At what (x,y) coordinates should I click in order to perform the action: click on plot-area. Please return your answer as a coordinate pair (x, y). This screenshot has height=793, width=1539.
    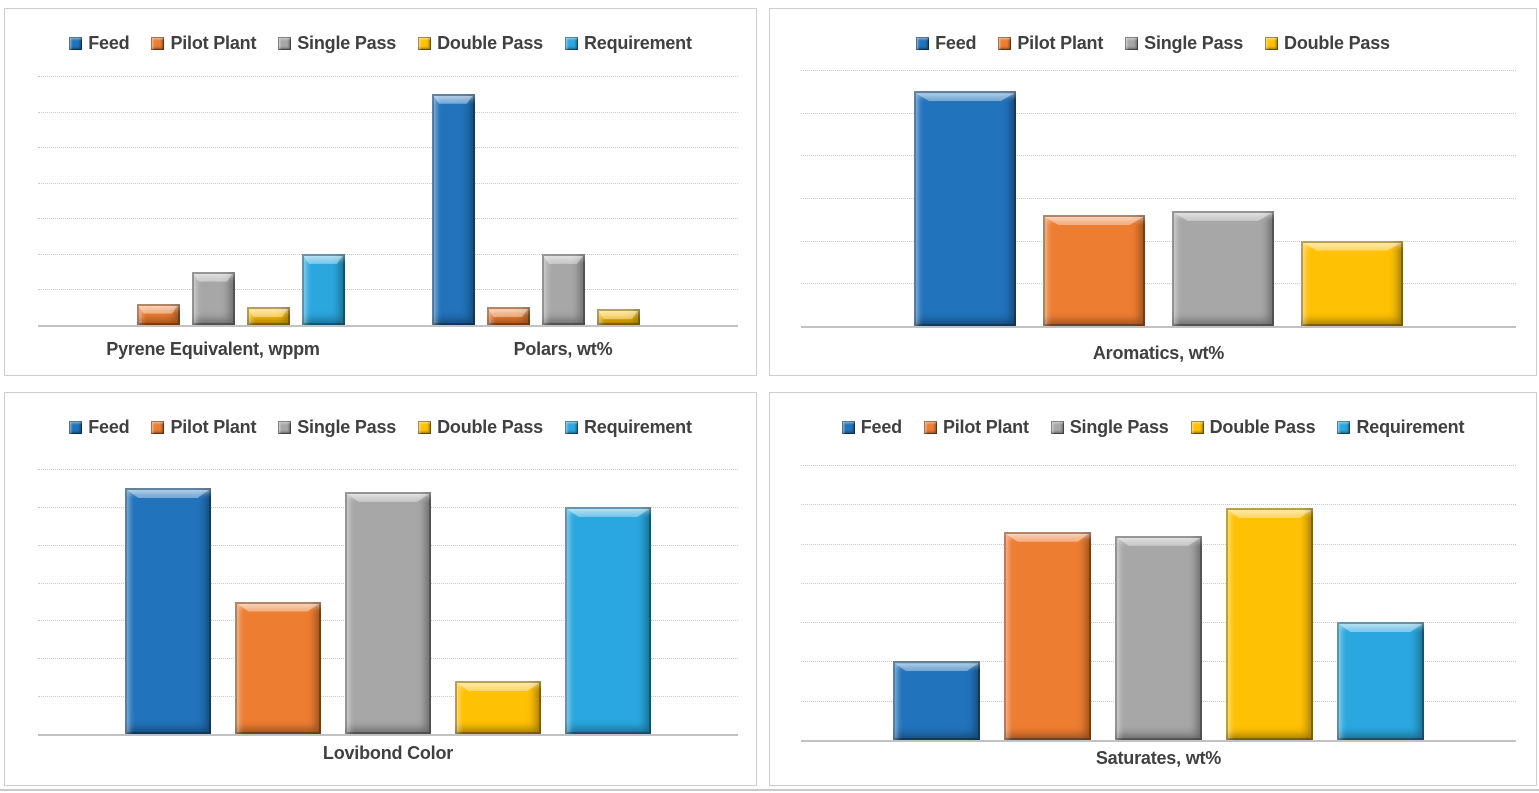
    Looking at the image, I should click on (388, 201).